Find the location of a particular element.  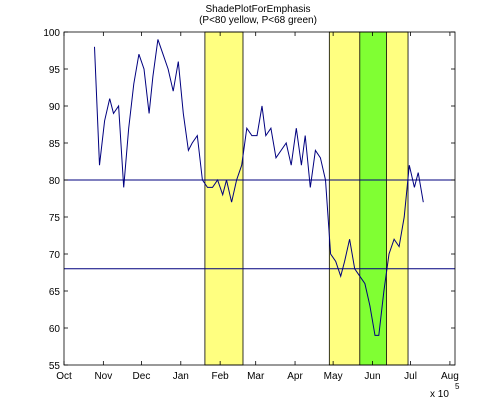

y-tick-label: 65 is located at coordinates (55, 292).